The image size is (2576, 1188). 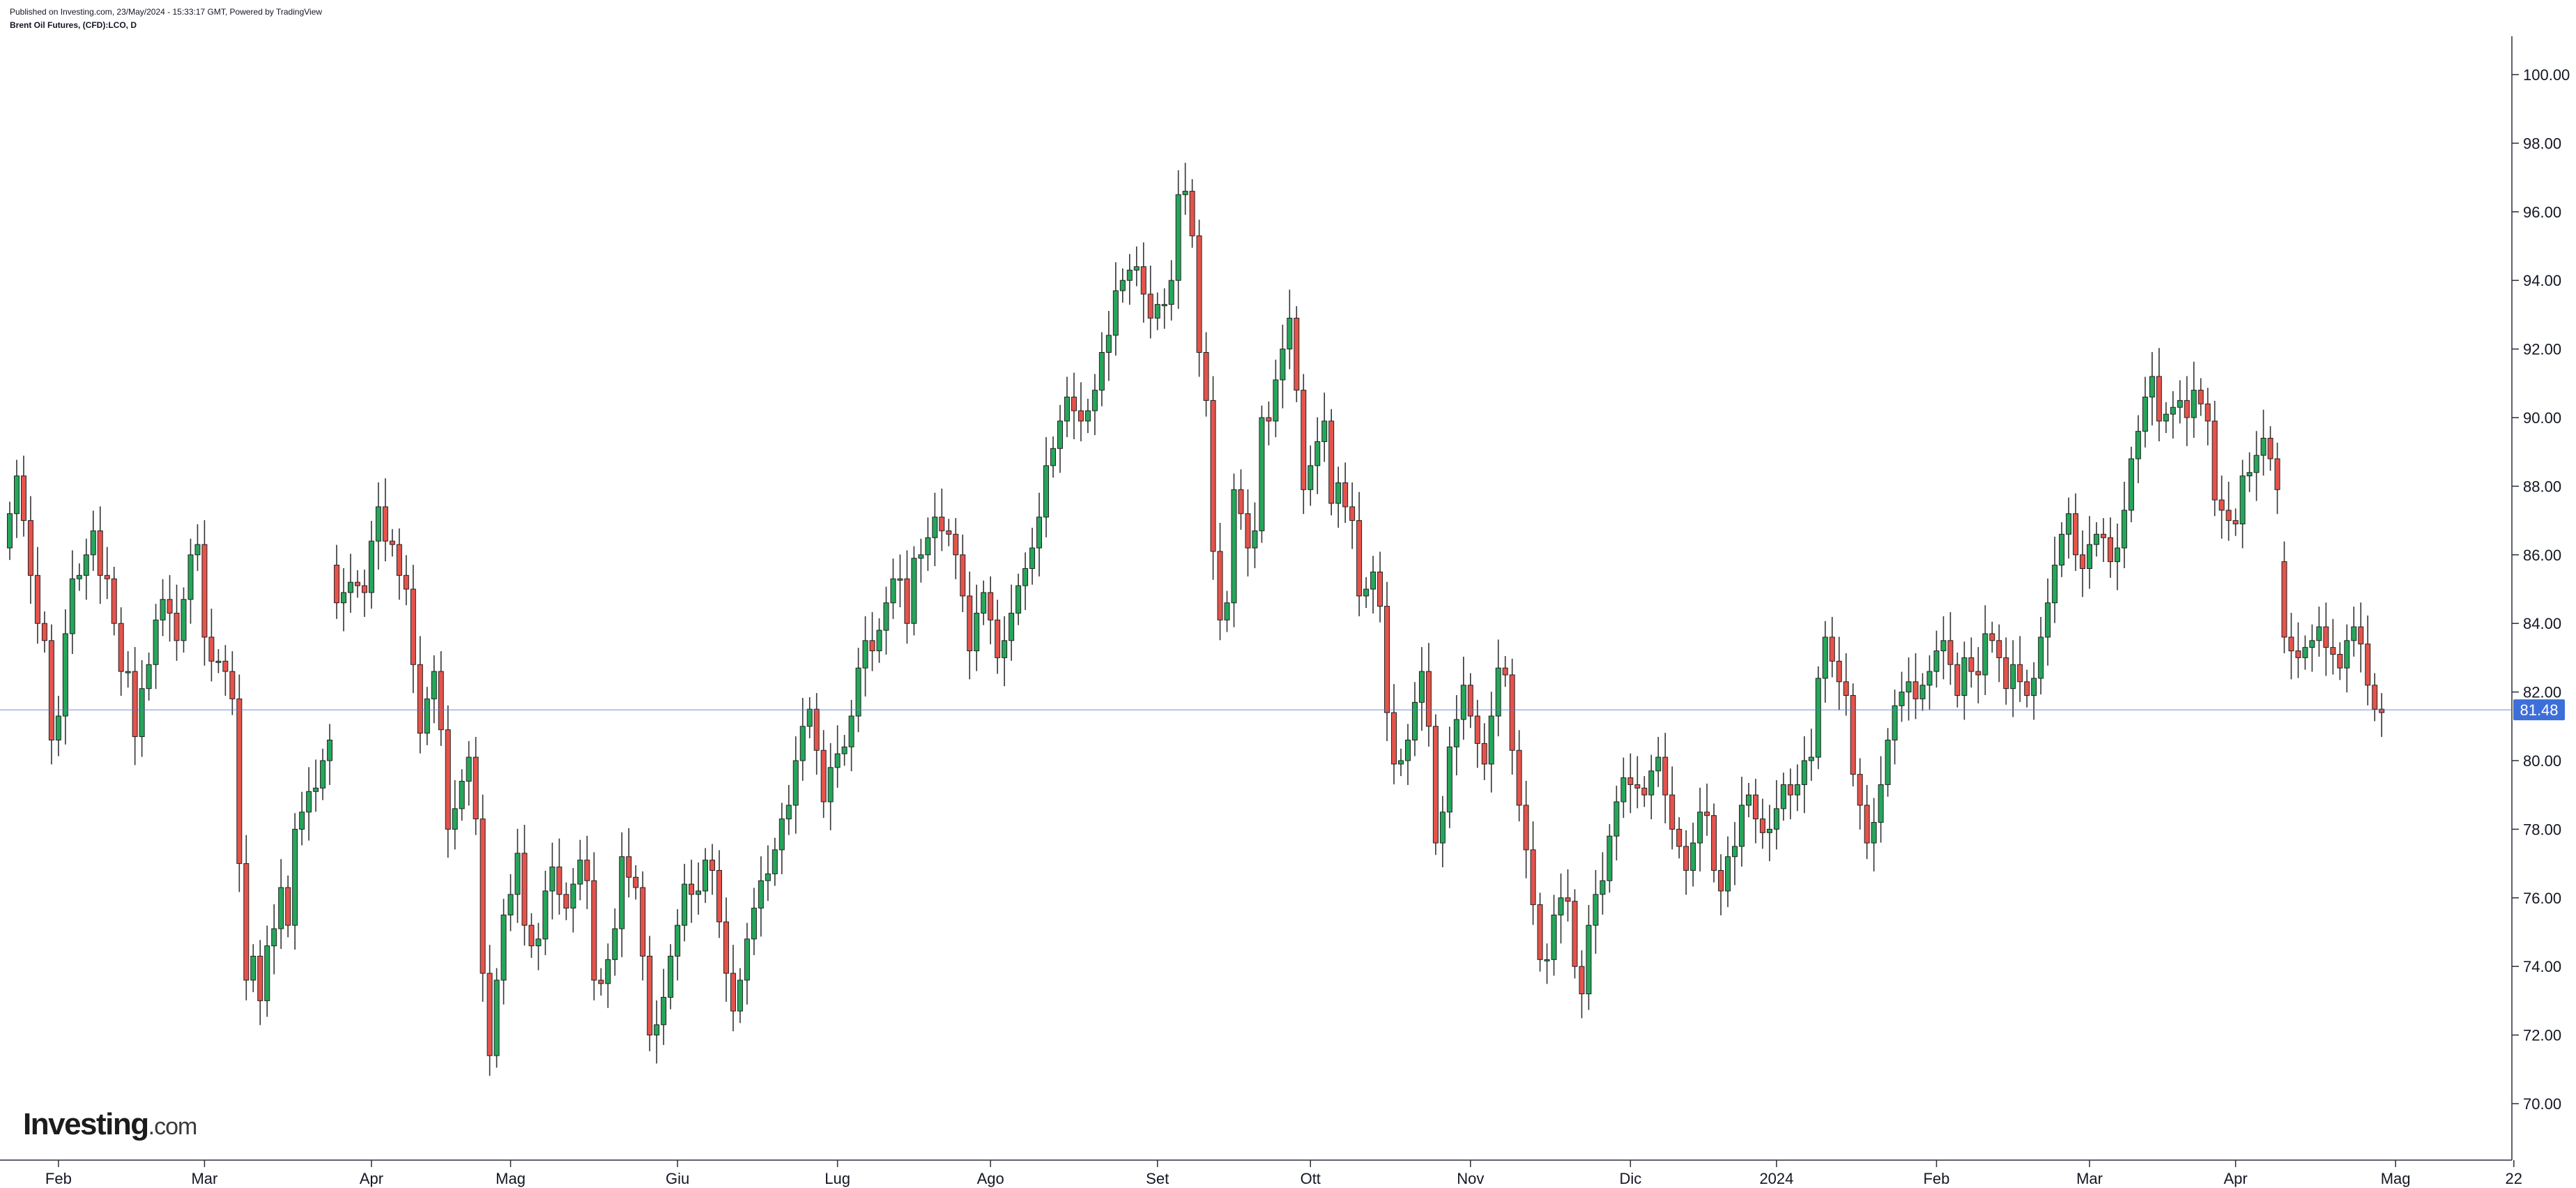 I want to click on x-tick-label: Giu, so click(x=677, y=1178).